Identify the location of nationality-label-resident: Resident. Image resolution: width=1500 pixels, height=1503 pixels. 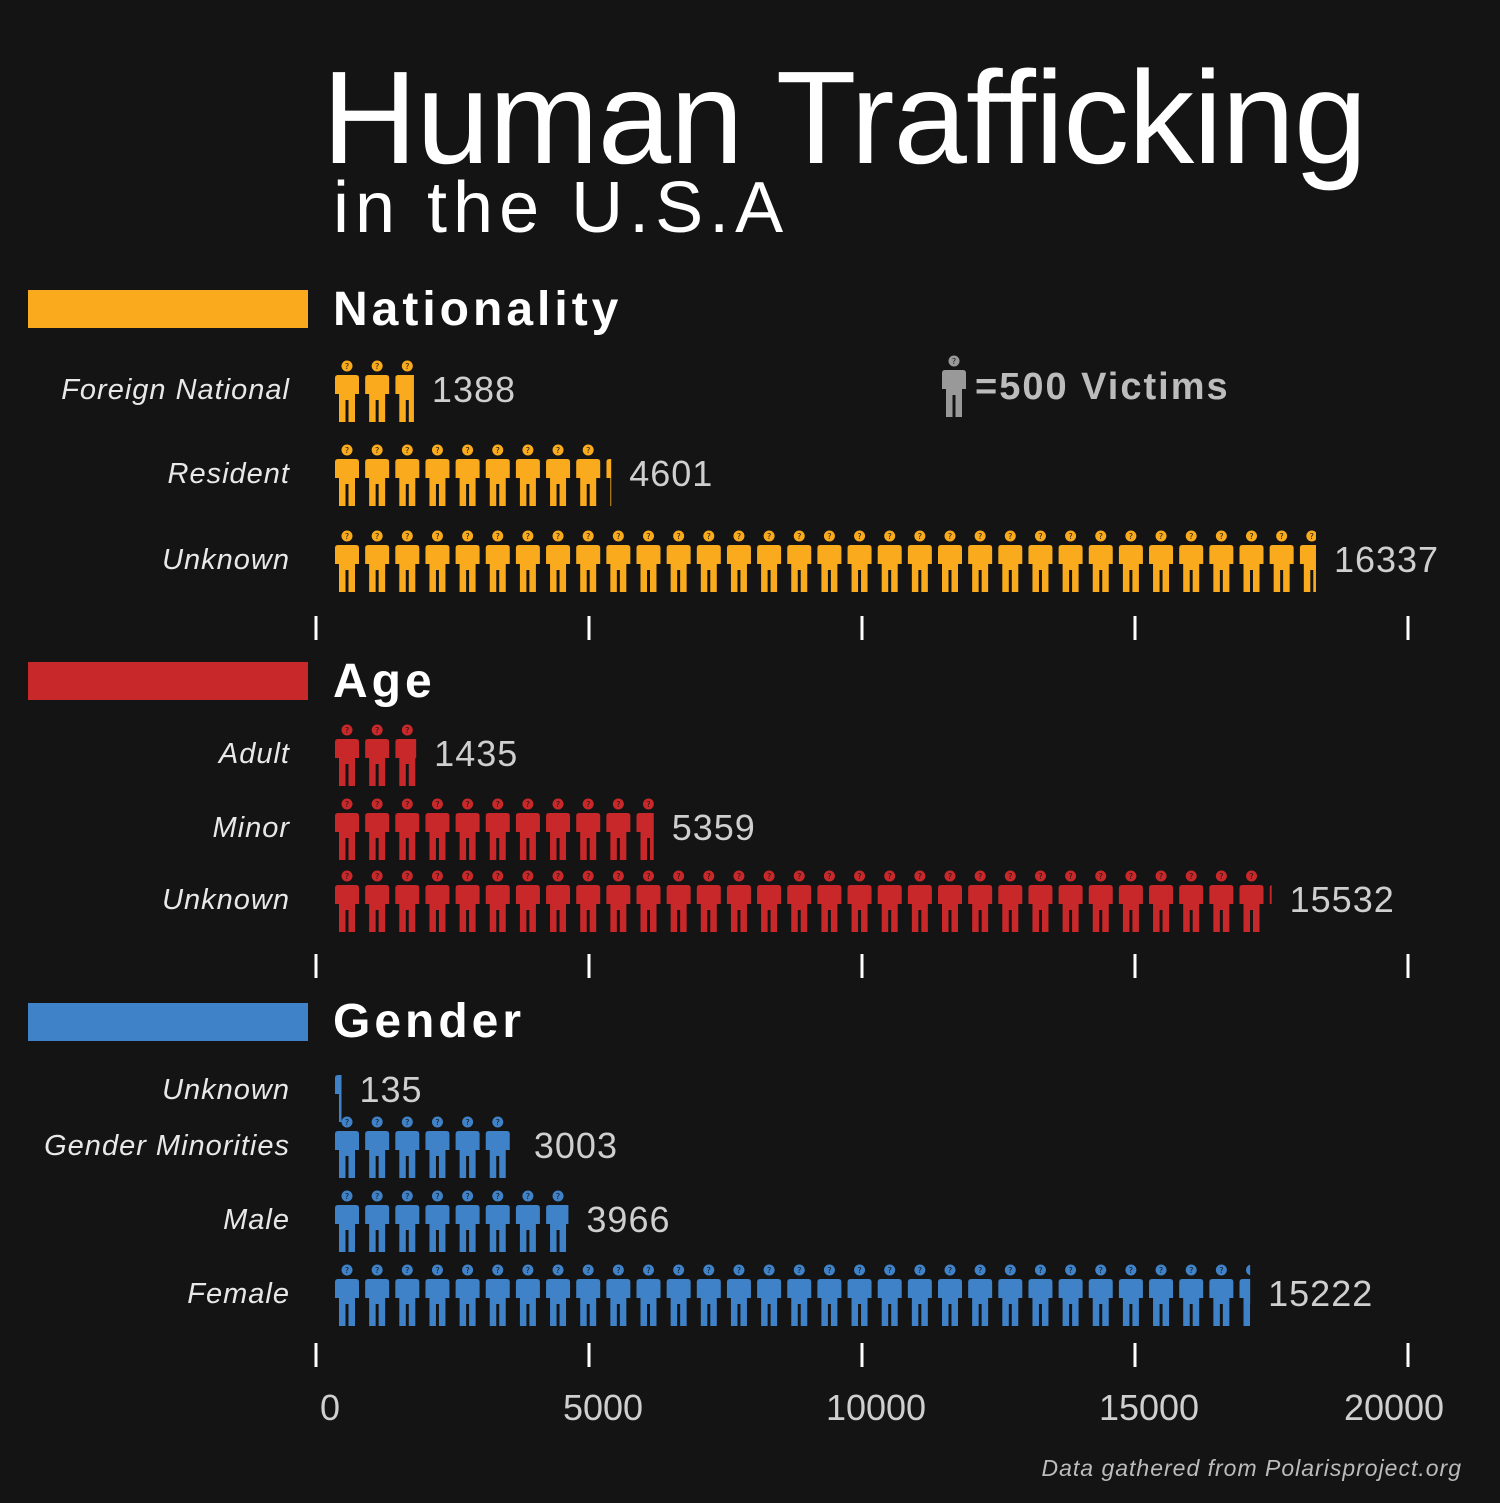
(228, 474).